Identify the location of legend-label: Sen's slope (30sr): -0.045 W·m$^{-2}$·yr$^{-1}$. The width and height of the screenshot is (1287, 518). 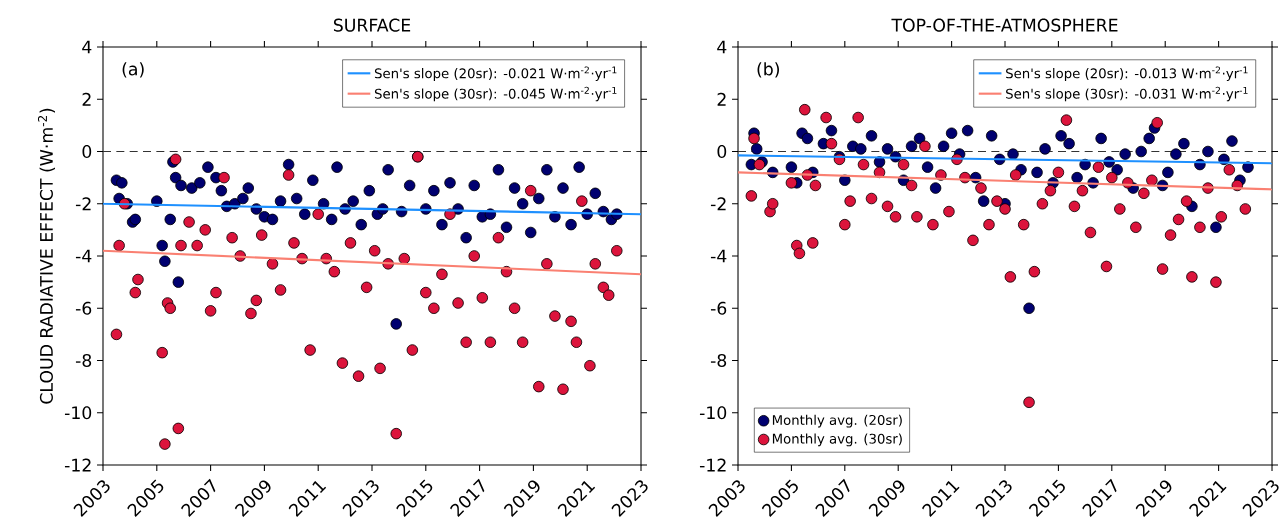
(495, 94).